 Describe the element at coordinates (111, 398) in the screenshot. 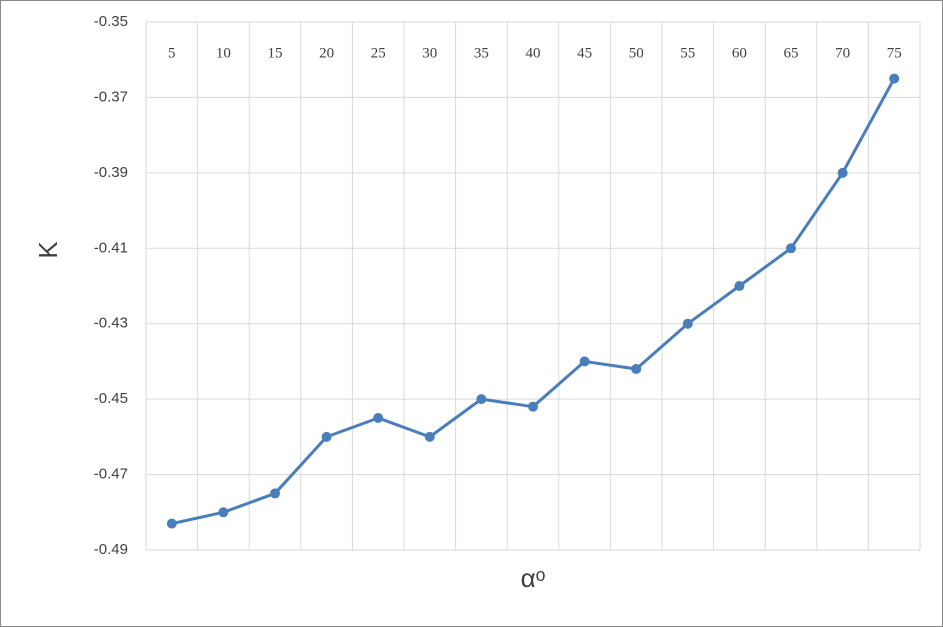

I see `y-tick-label: -0.45` at that location.